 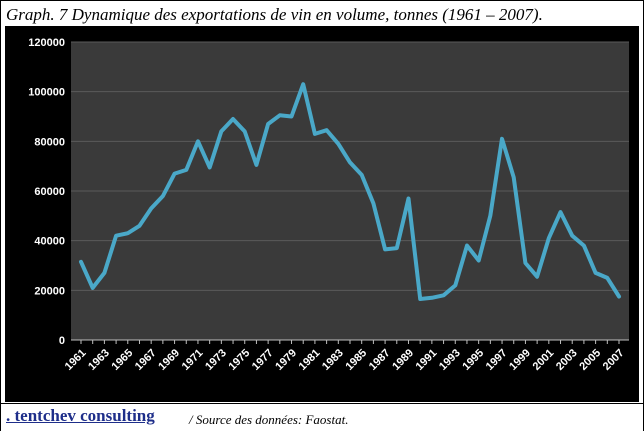 What do you see at coordinates (49, 192) in the screenshot?
I see `y-tick-label: 60000` at bounding box center [49, 192].